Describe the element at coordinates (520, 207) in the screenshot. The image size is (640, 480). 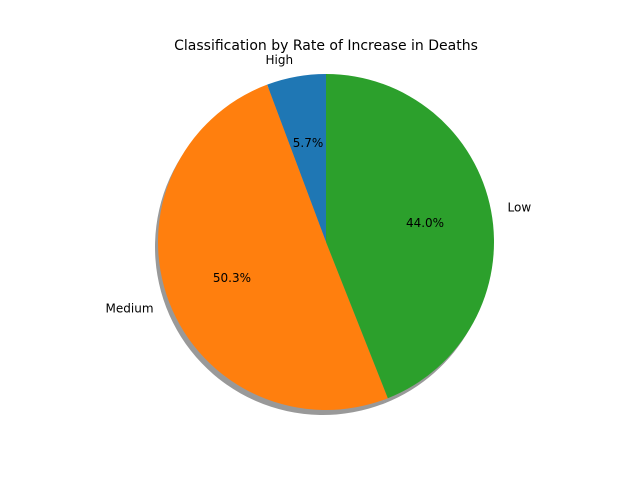
I see `category-label-low: Low` at that location.